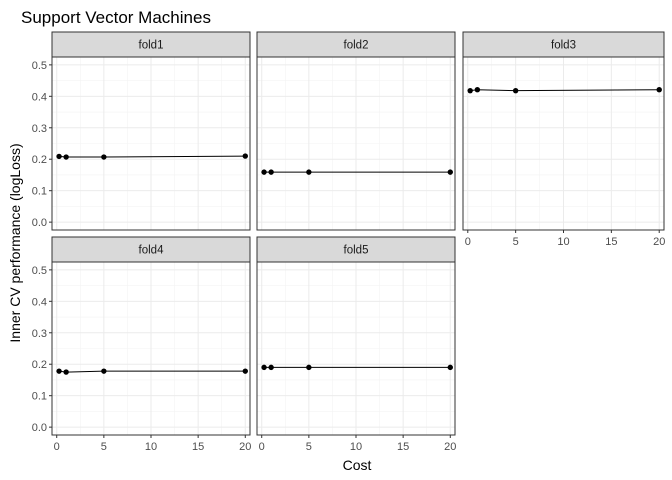  I want to click on x-axis-title: Cost, so click(357, 465).